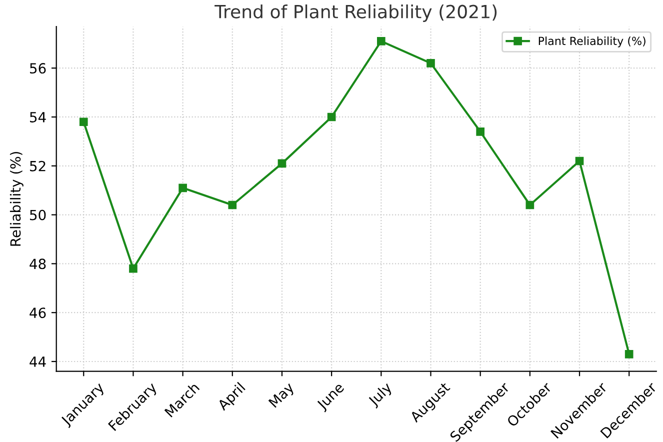 This screenshot has height=442, width=663. Describe the element at coordinates (592, 42) in the screenshot. I see `legend-label: Plant Reliability (%)` at that location.